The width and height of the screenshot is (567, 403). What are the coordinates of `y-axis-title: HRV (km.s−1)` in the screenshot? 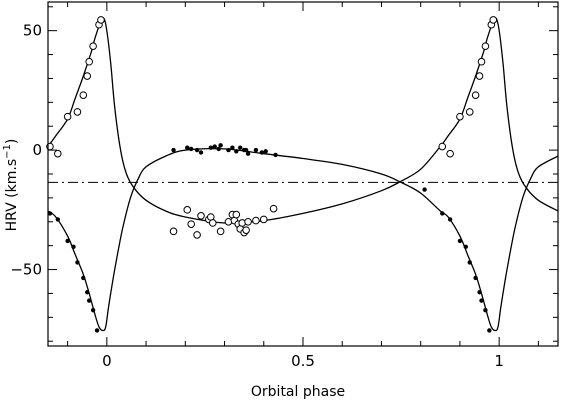 It's located at (11, 185).